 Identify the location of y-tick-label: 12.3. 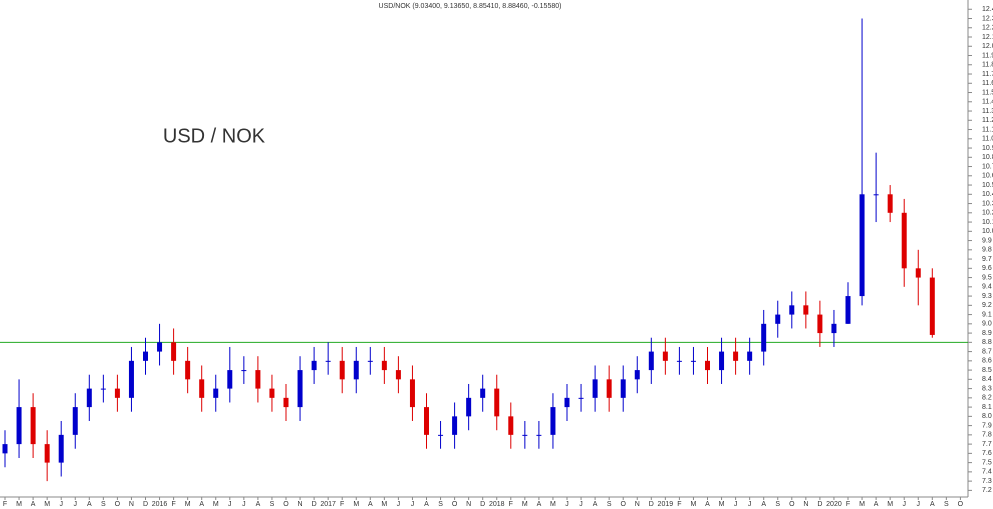
(987, 18).